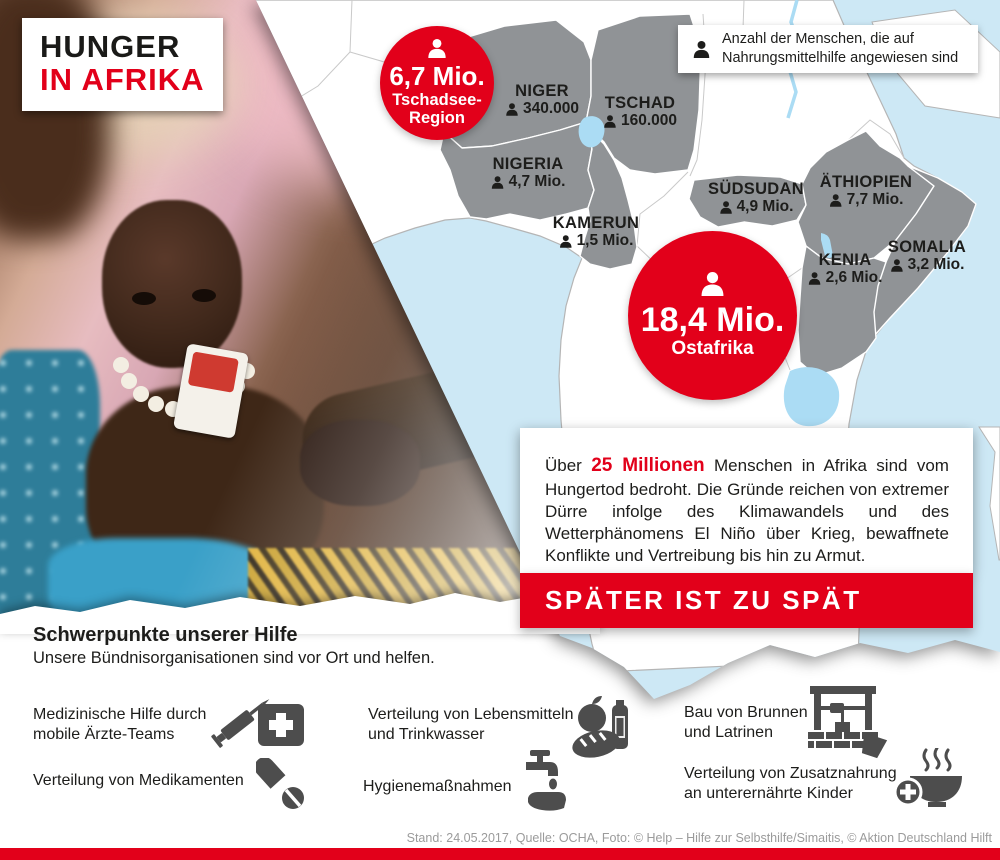  I want to click on madagascar, so click(989, 493).